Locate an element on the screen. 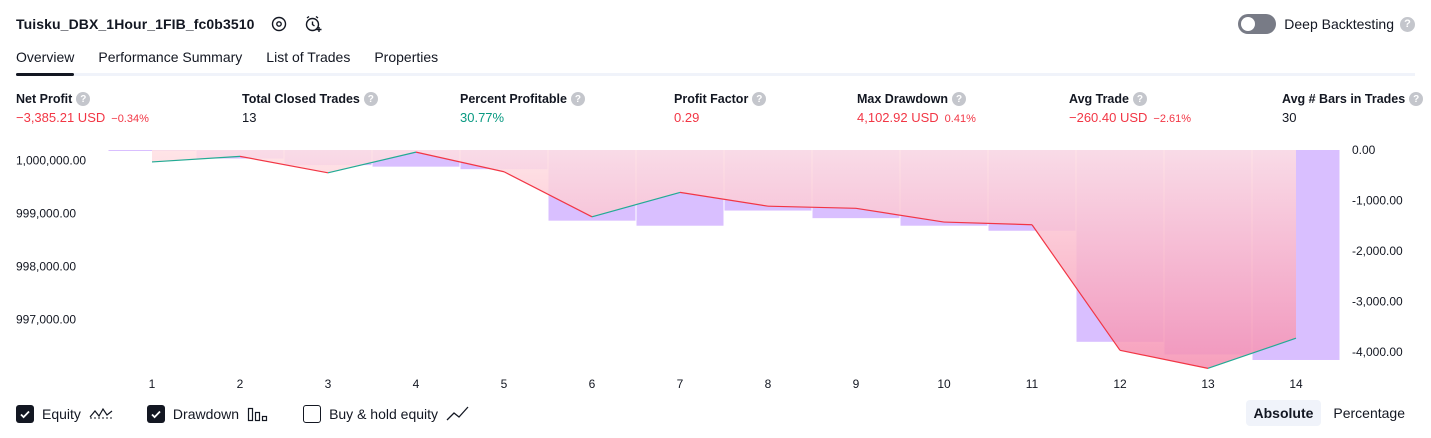 The image size is (1431, 438). strategy-title: Tuisku_DBX_1Hour_1FIB_fc0b3510 is located at coordinates (135, 24).